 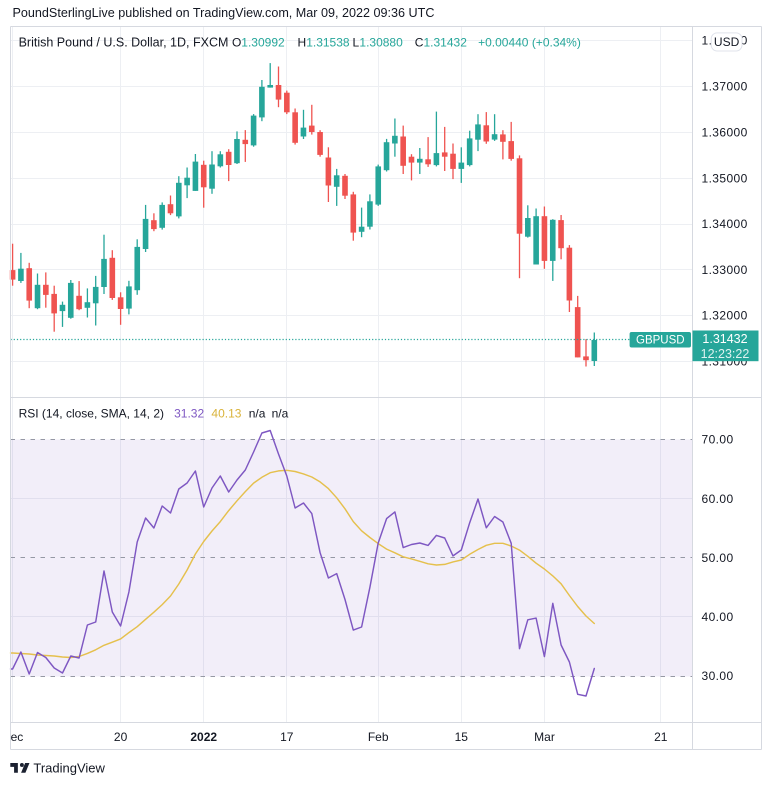 What do you see at coordinates (356, 42) in the screenshot?
I see `svg-text: L` at bounding box center [356, 42].